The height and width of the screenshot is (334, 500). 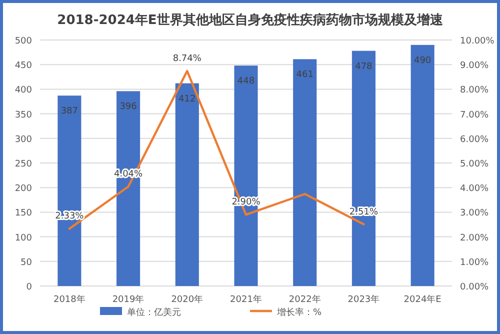 What do you see at coordinates (305, 75) in the screenshot?
I see `data-label: 461` at bounding box center [305, 75].